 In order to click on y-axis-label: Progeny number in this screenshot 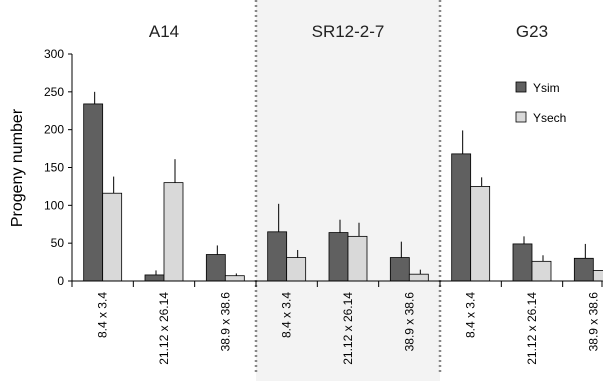, I will do `click(17, 167)`.